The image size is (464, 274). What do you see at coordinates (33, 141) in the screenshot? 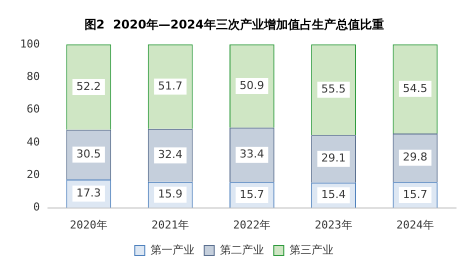
I see `y-tick-label: 40` at bounding box center [33, 141].